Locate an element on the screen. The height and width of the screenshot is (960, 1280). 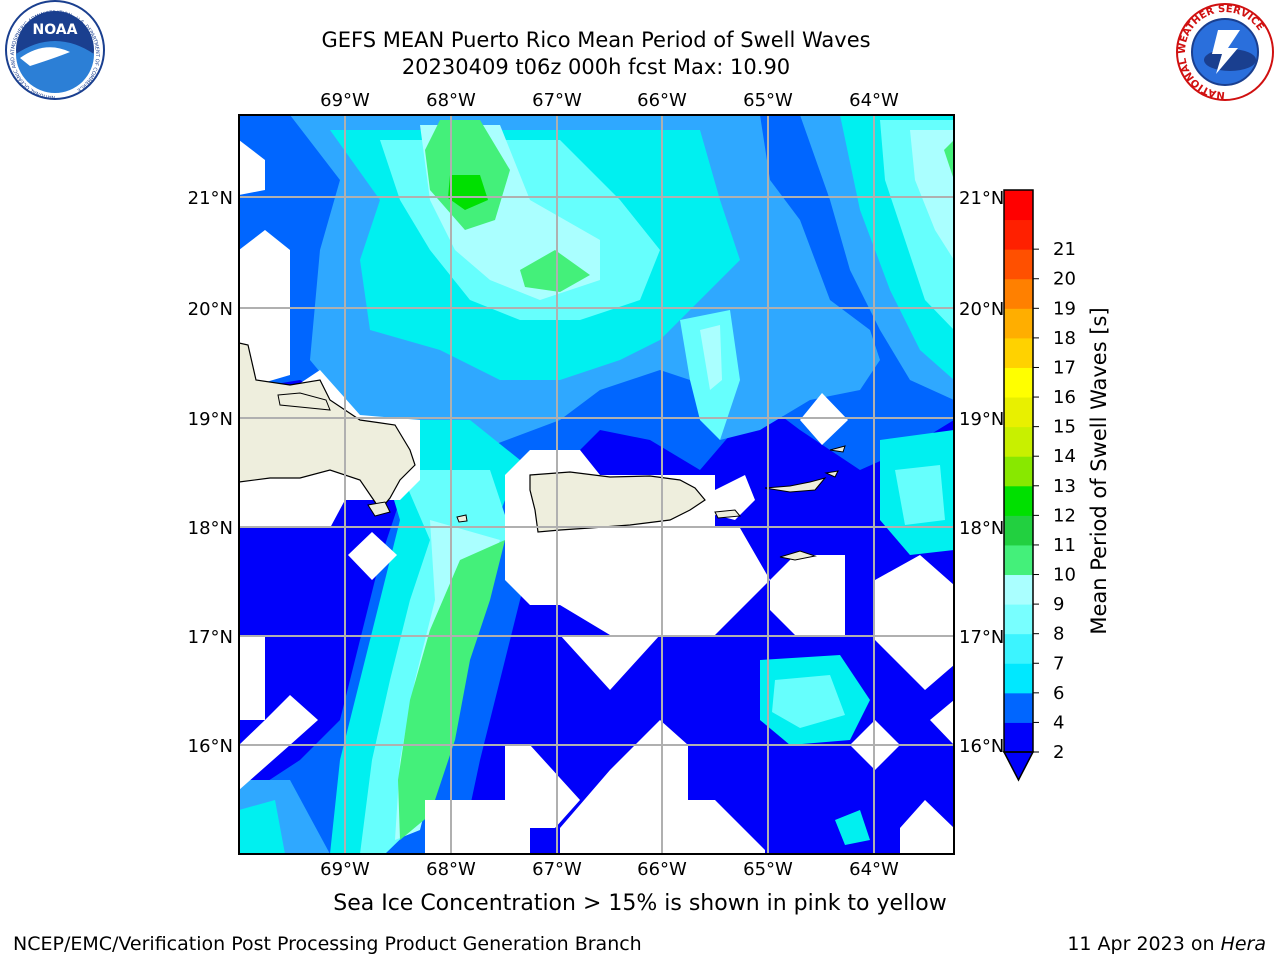
lon-label-top: 68°W is located at coordinates (451, 100).